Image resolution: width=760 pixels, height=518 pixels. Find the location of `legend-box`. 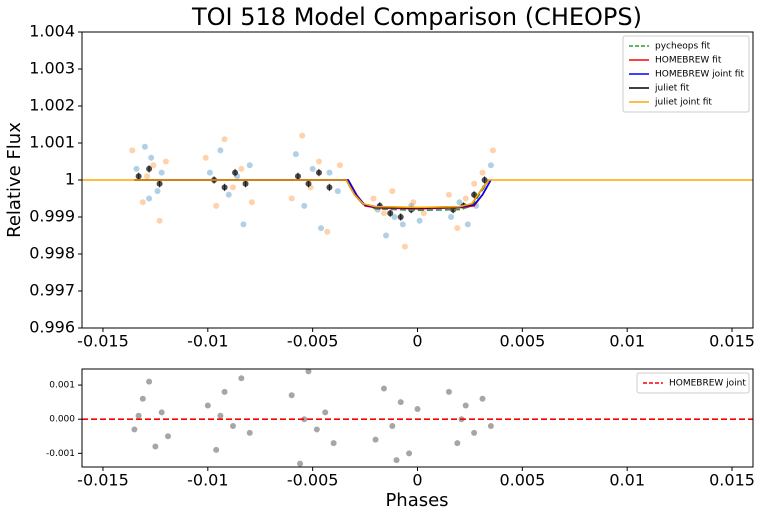

legend-box is located at coordinates (686, 74).